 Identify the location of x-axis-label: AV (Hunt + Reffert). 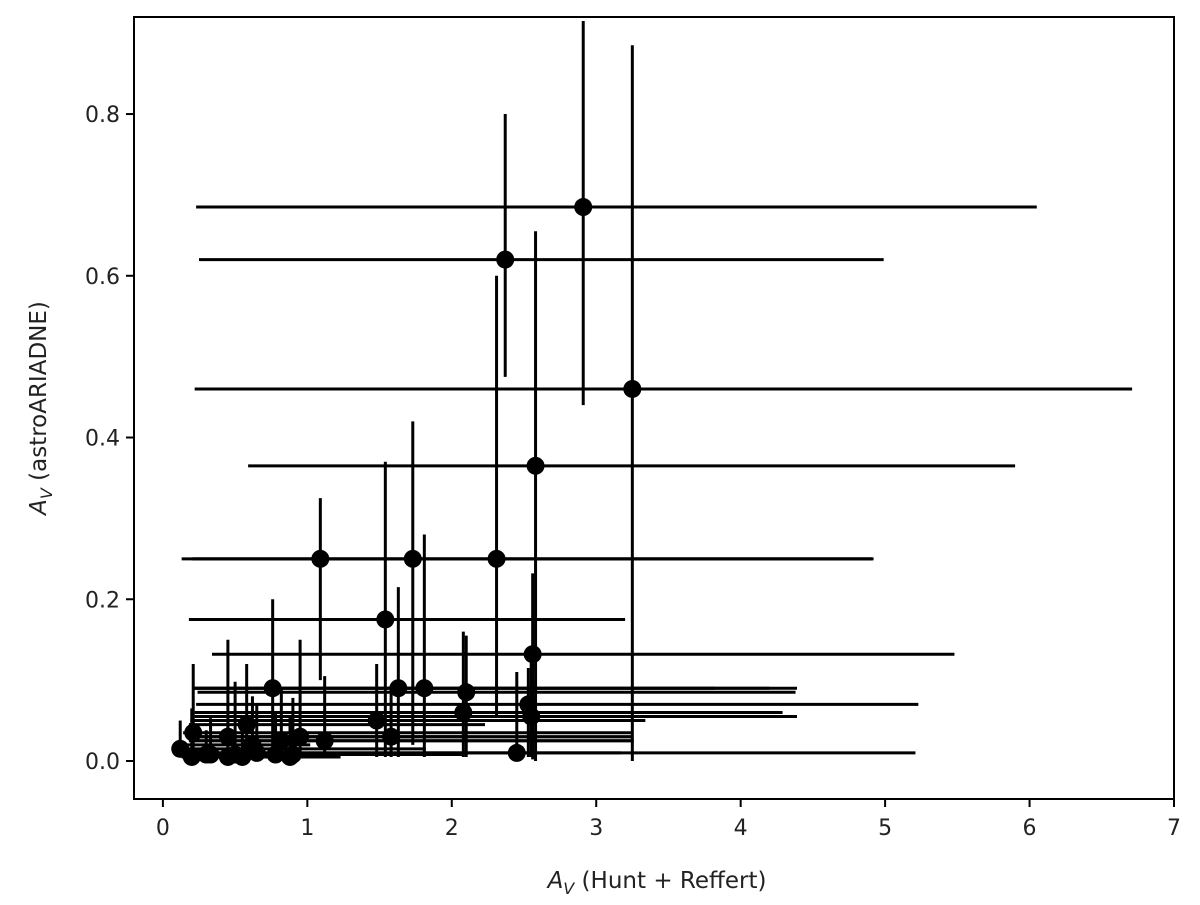
(656, 883).